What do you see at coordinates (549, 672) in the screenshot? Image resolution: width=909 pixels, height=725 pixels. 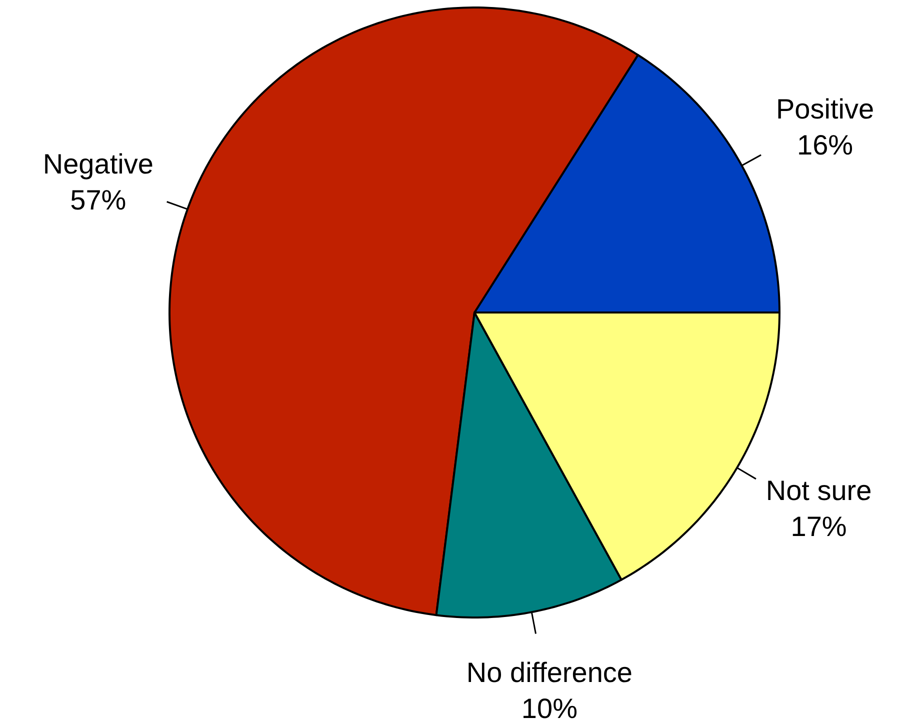 I see `slice-label: No difference` at bounding box center [549, 672].